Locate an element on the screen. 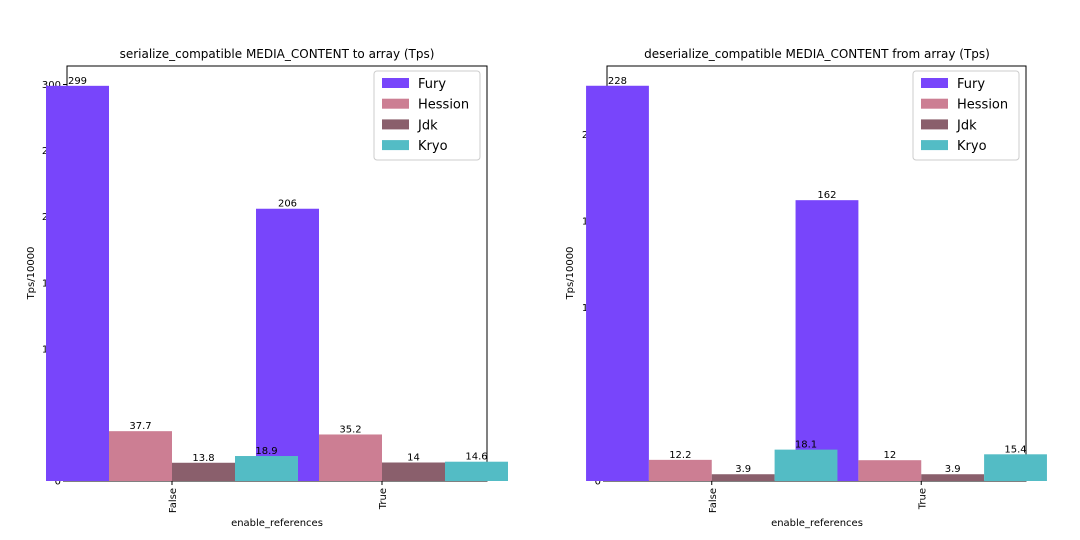 The height and width of the screenshot is (540, 1080). data-label: 162 is located at coordinates (826, 195).